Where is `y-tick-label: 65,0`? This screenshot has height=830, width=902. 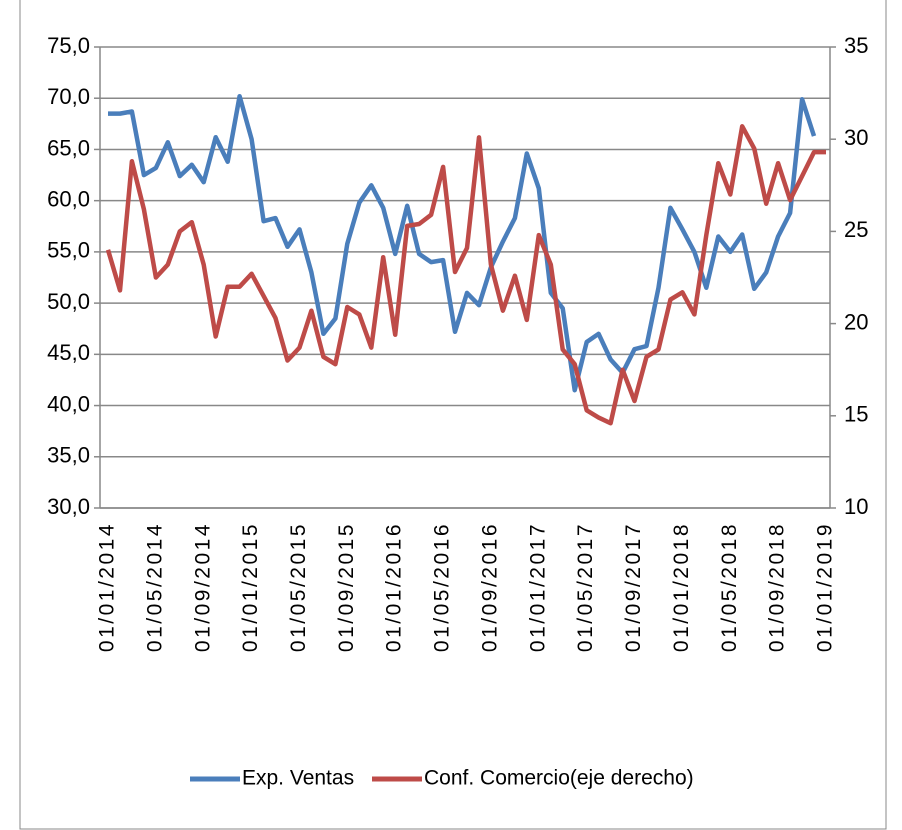
y-tick-label: 65,0 is located at coordinates (68, 147).